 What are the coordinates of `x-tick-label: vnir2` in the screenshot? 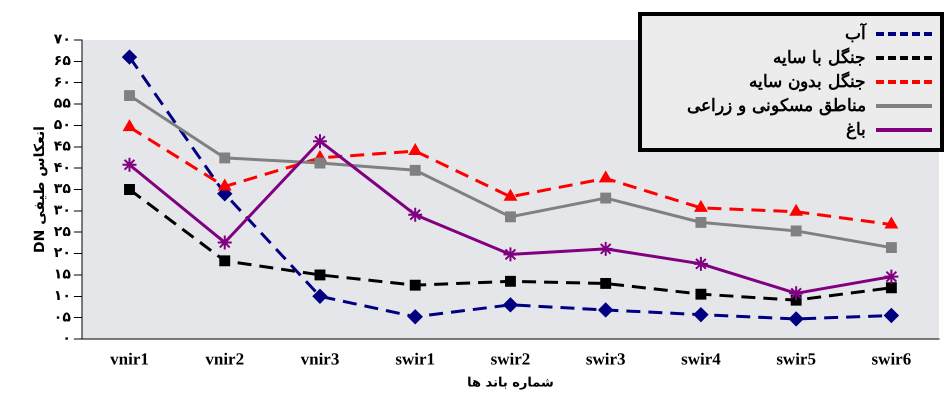 It's located at (224, 359).